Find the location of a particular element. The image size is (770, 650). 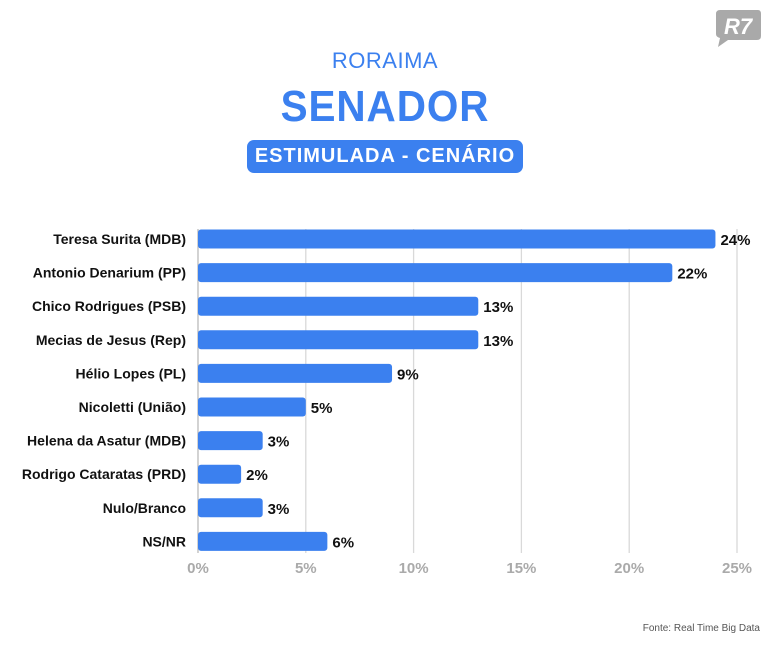

x-tick-label: 25% is located at coordinates (737, 568).